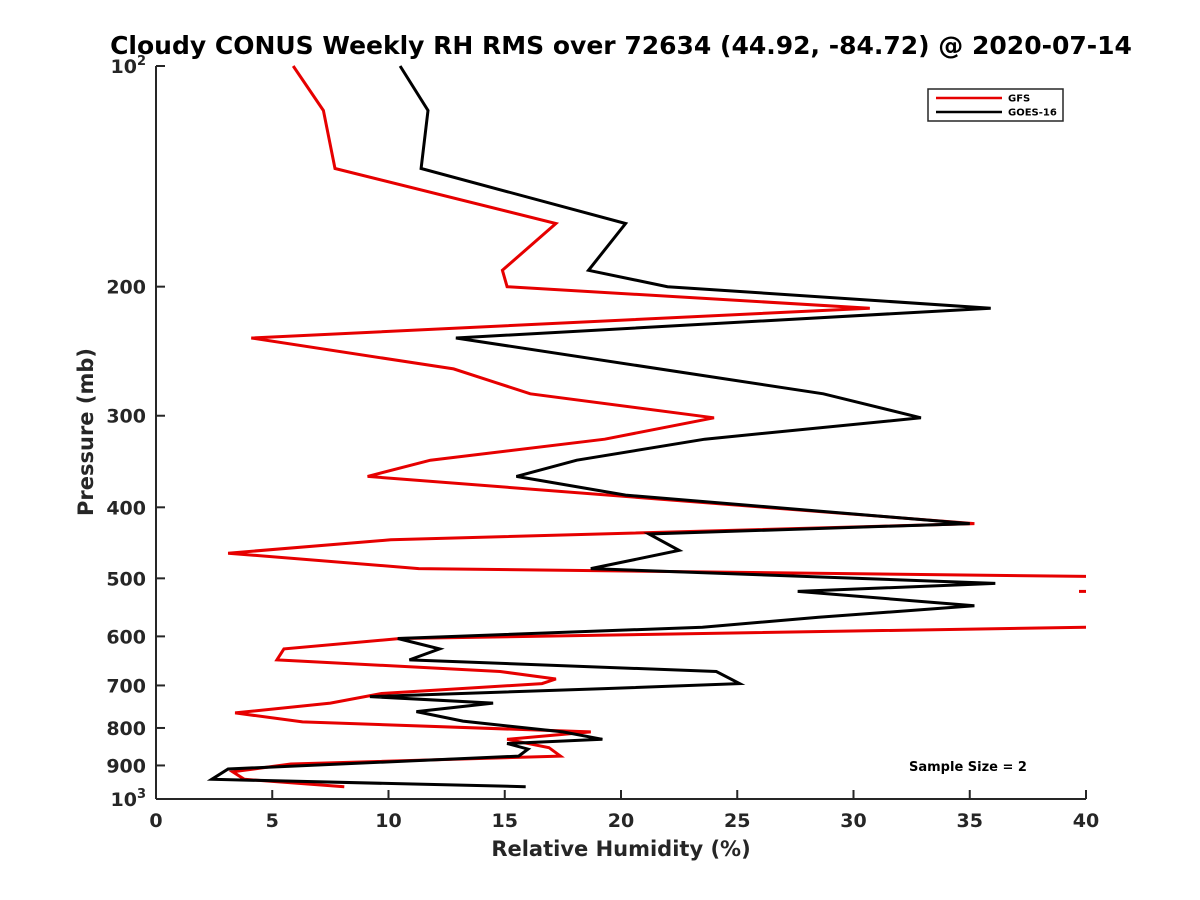 This screenshot has height=900, width=1200. What do you see at coordinates (1086, 821) in the screenshot?
I see `x-tick-label: 40` at bounding box center [1086, 821].